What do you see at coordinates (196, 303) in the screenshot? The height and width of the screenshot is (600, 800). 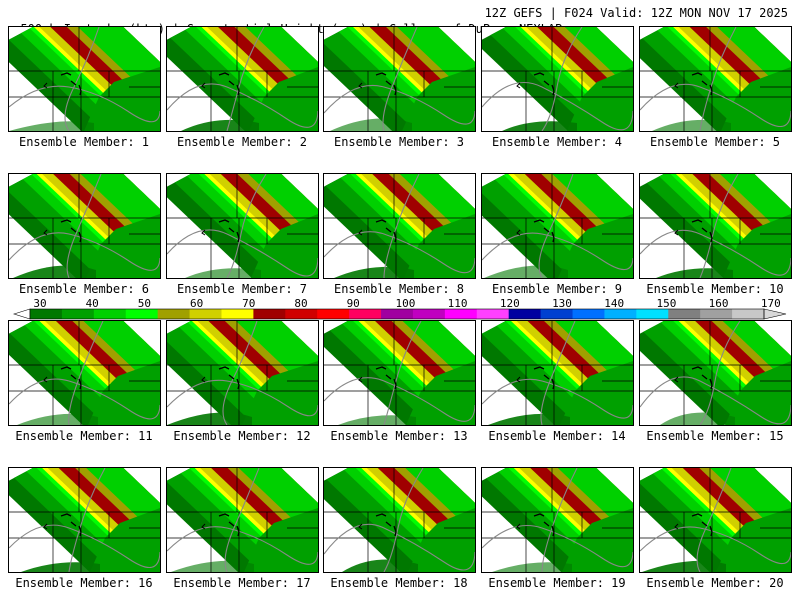 I see `colorbar-tick-label: 60` at bounding box center [196, 303].